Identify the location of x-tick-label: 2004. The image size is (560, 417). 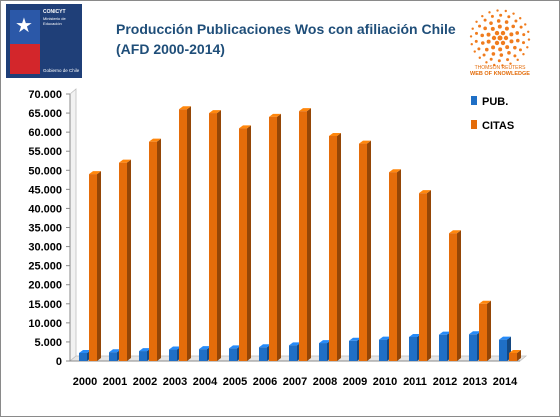
(205, 382).